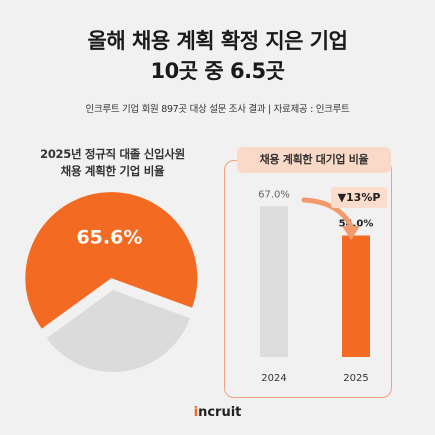 This screenshot has height=435, width=435. I want to click on bar-2025, so click(356, 296).